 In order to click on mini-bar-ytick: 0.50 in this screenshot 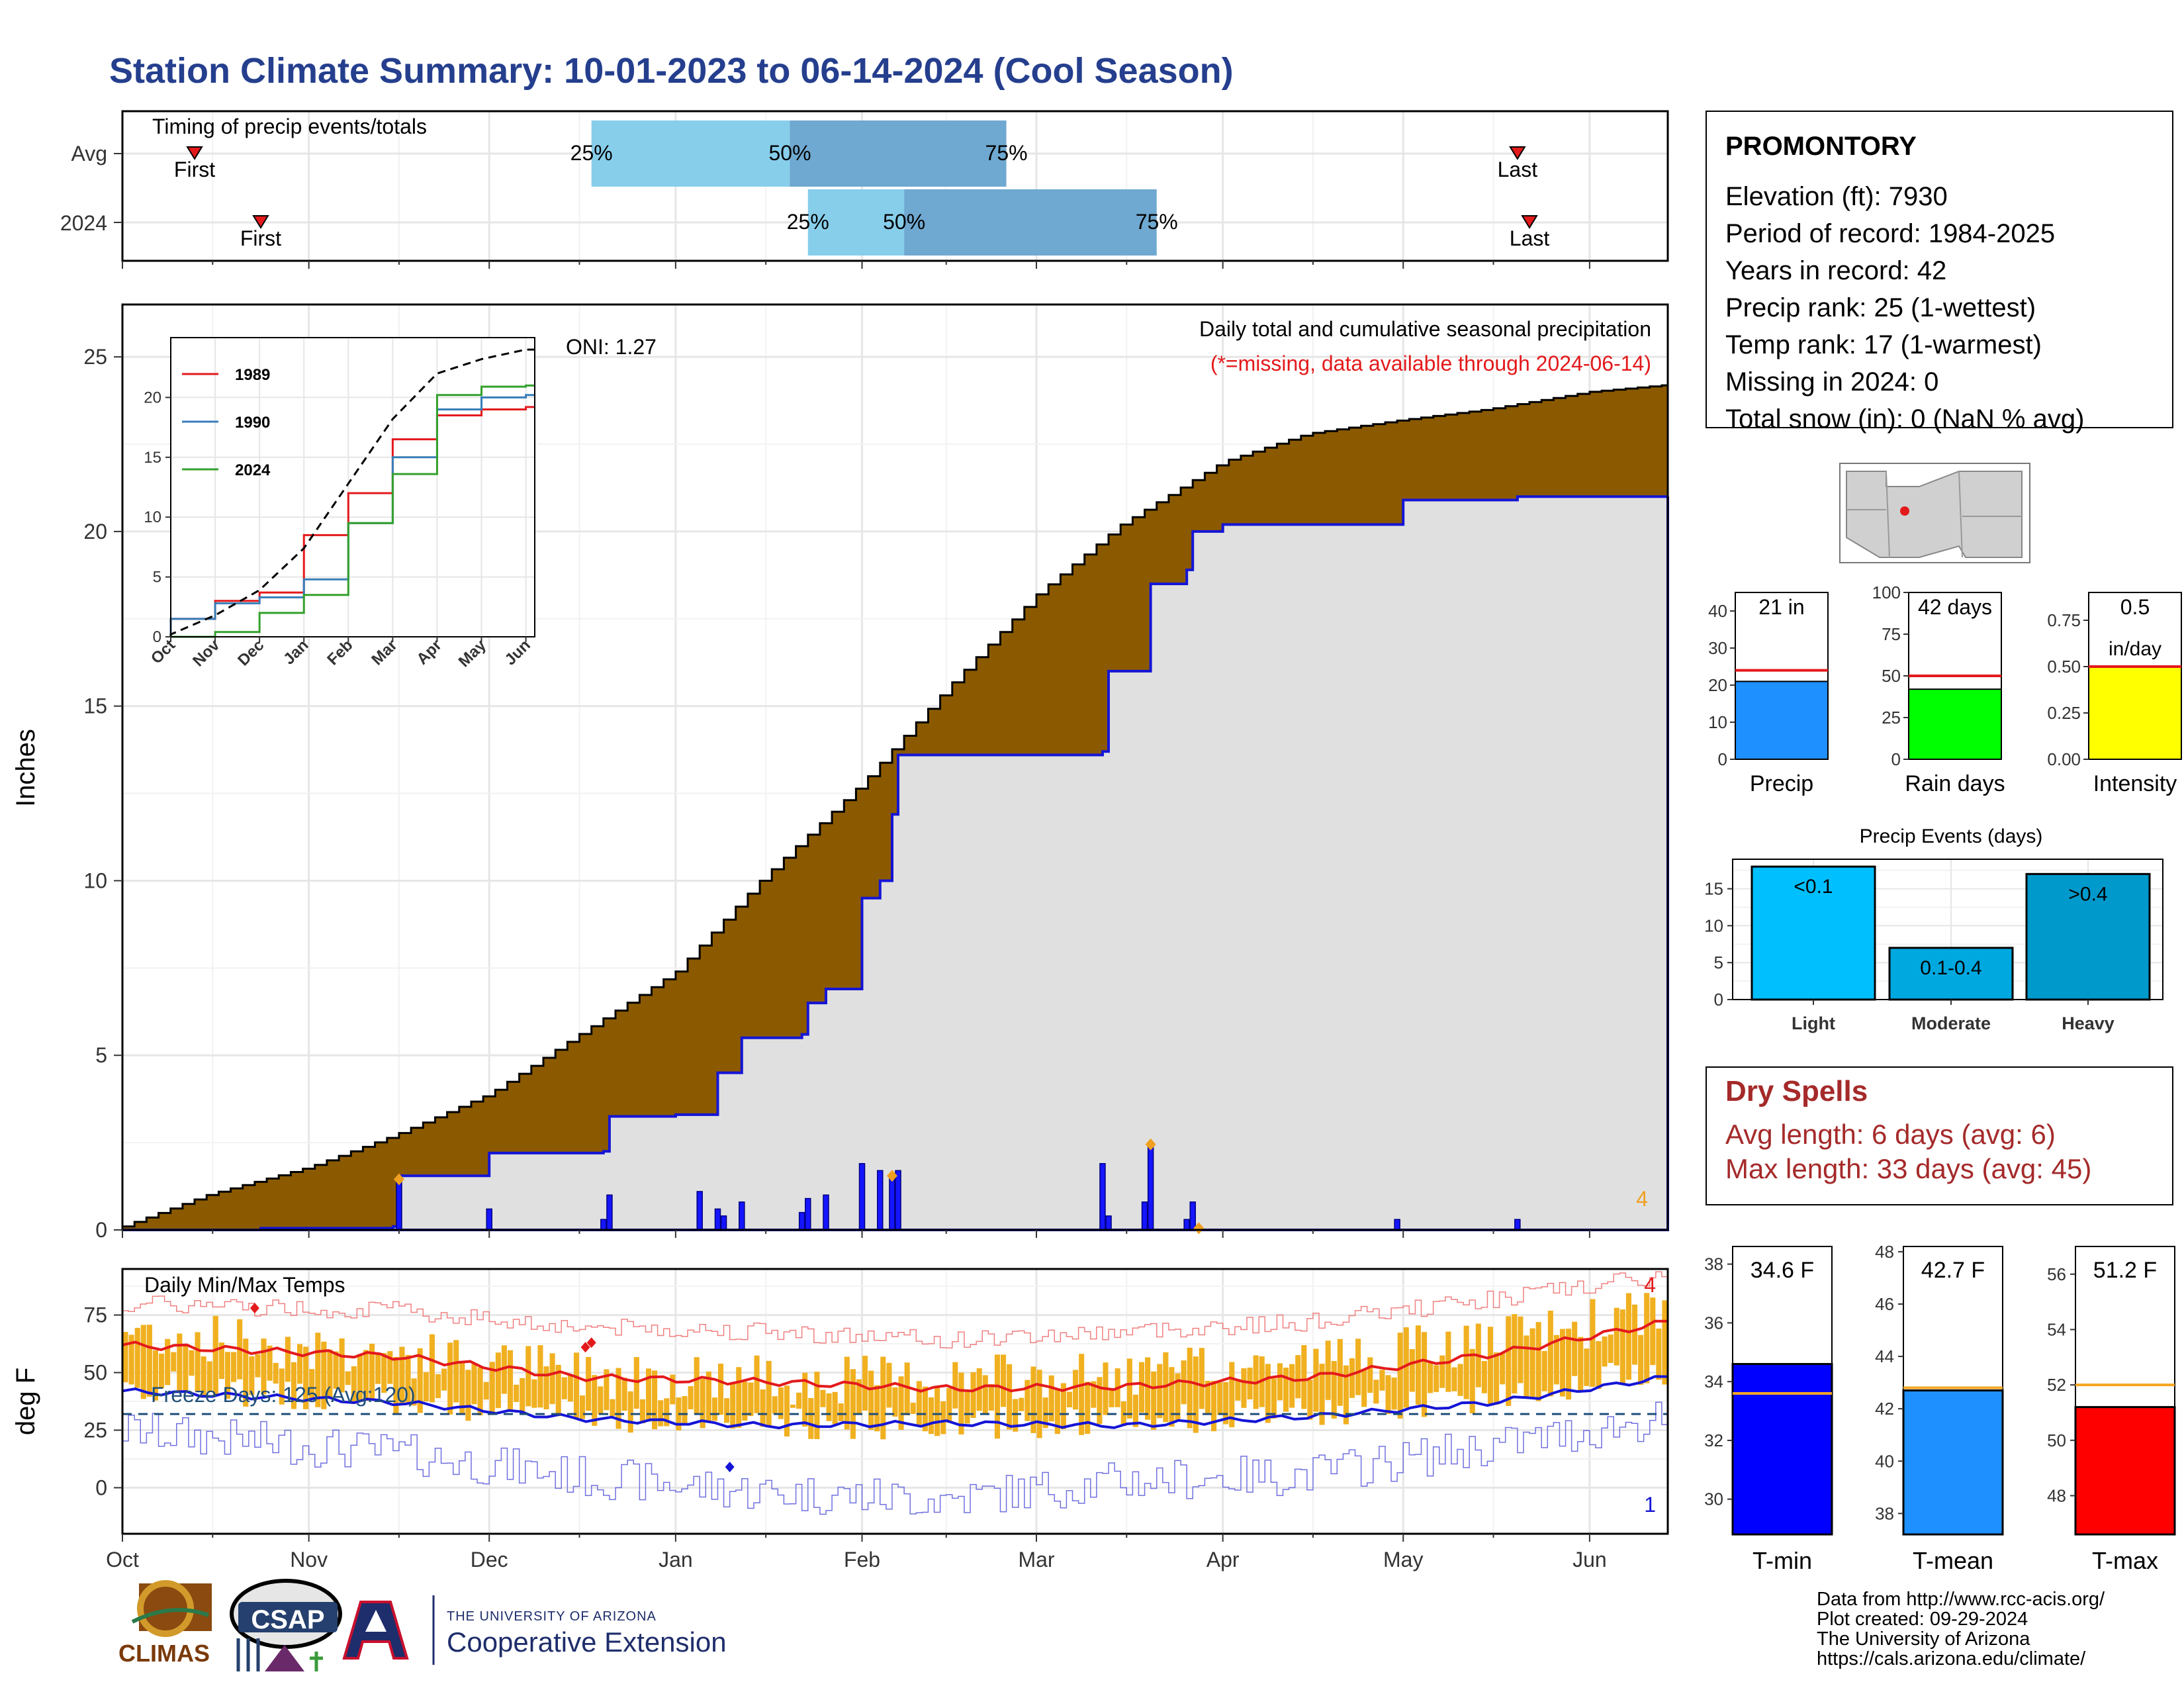, I will do `click(2064, 667)`.